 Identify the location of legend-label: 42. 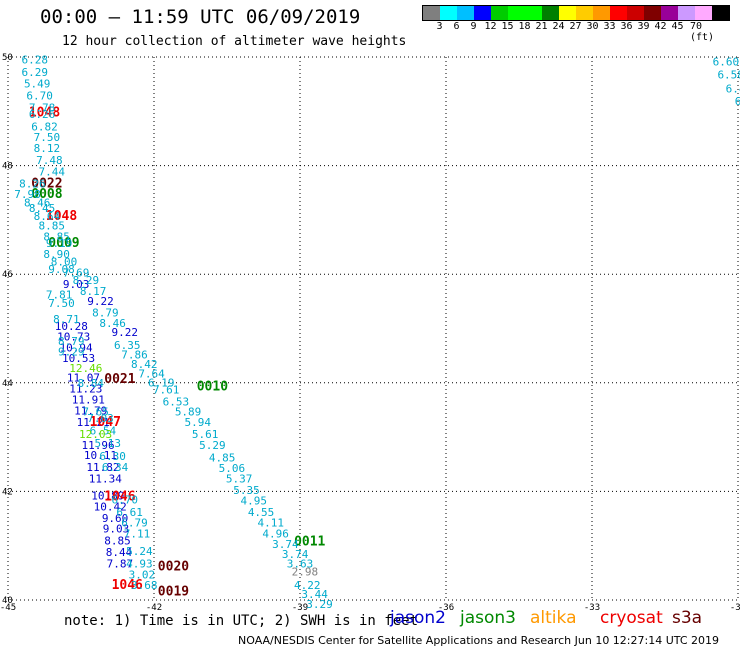
(660, 26).